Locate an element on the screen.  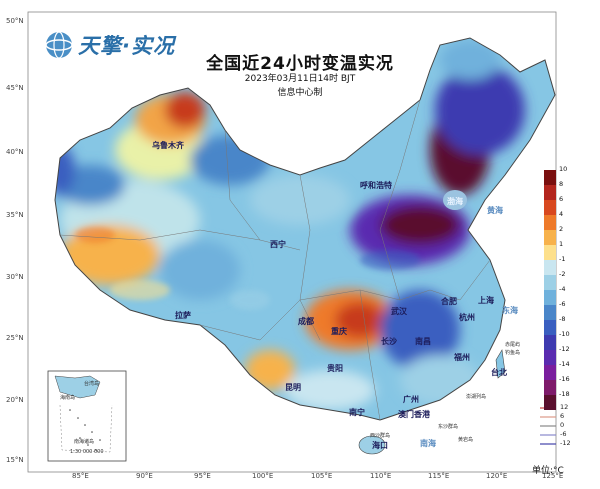
brand-logo: 天擎·实况 is located at coordinates (119, 45).